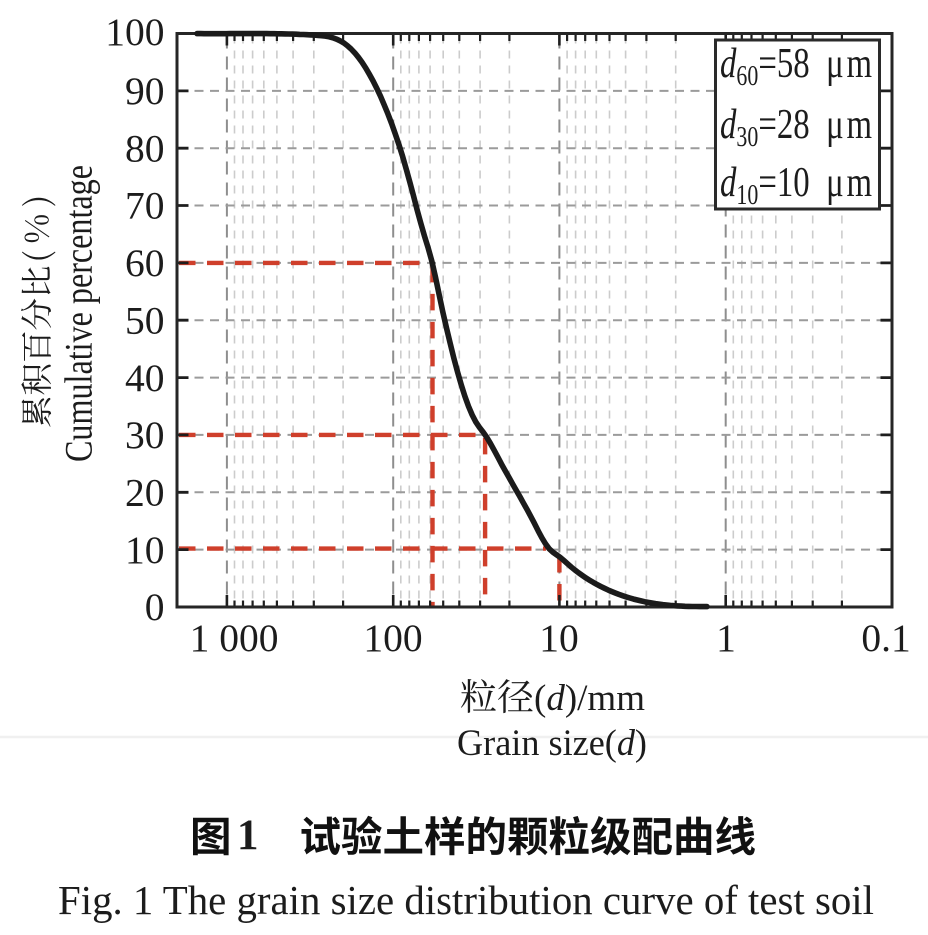 This screenshot has width=928, height=935. I want to click on svg-text: Cumulative percentage, so click(79, 313).